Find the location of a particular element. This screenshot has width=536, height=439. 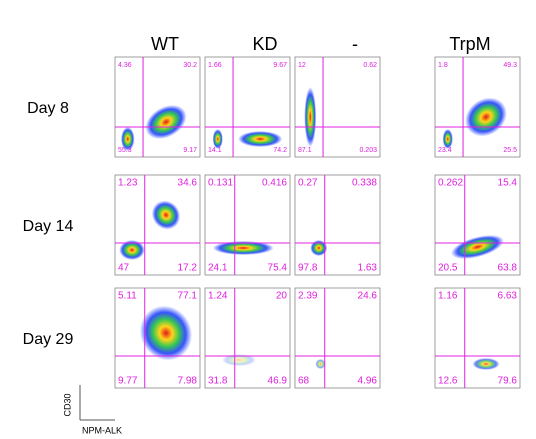

quadrant-value: 49.3 is located at coordinates (510, 65).